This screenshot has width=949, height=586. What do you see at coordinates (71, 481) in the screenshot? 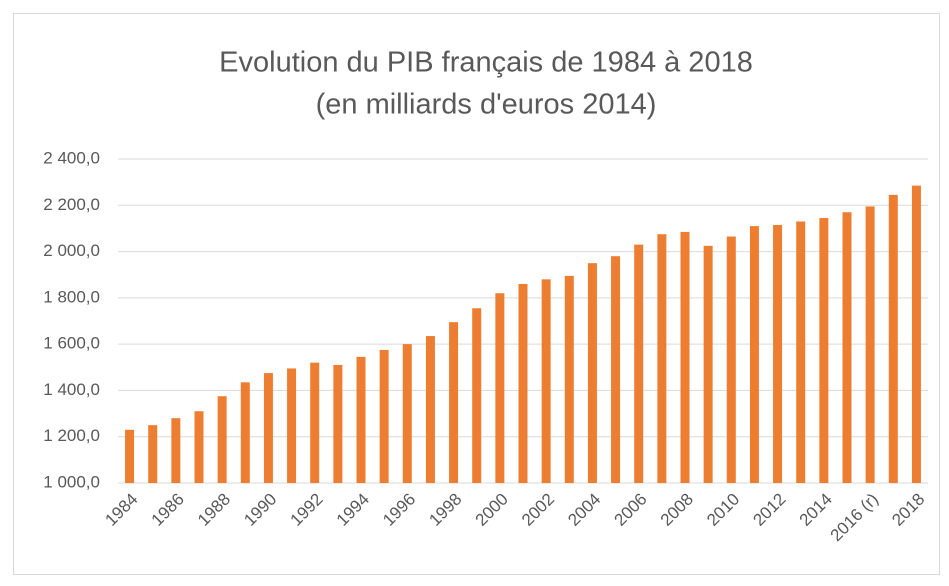
I see `y-tick-label: 1 000,0` at bounding box center [71, 481].